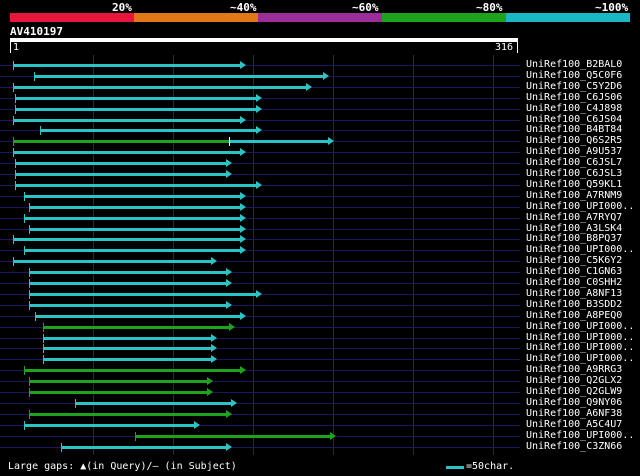 This screenshot has height=476, width=640. Describe the element at coordinates (489, 7) in the screenshot. I see `legend-label-80: ~80%` at that location.